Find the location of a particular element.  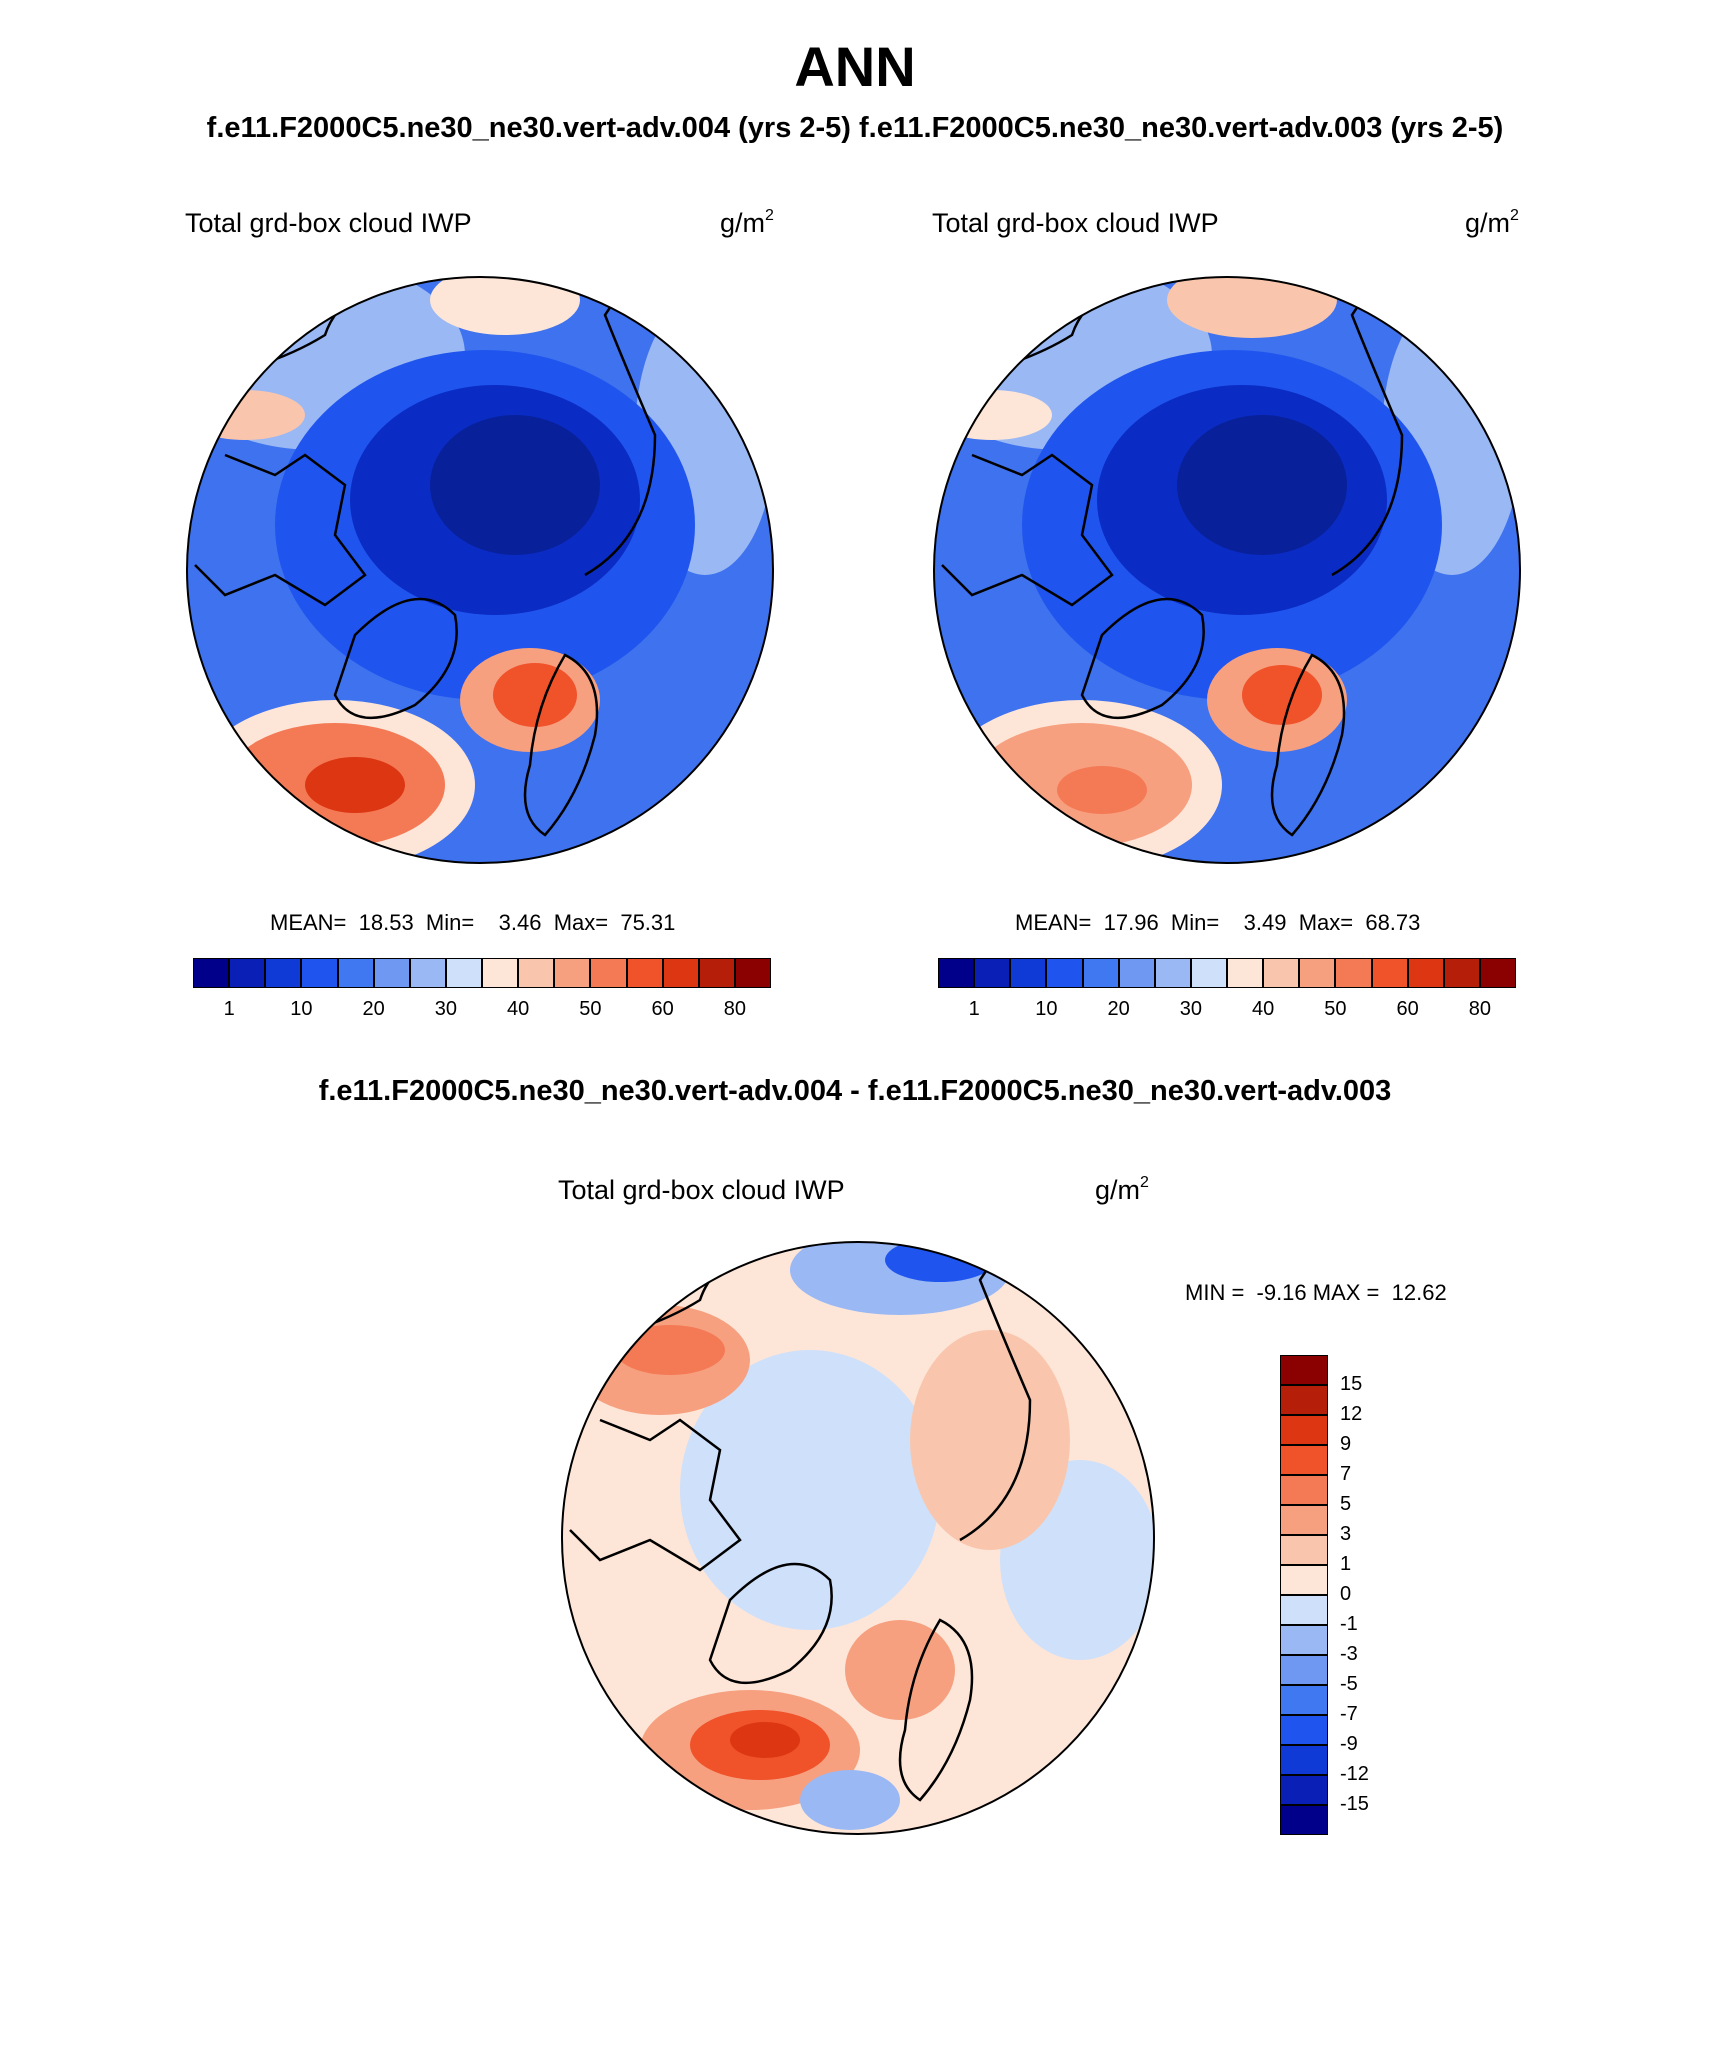

panel1-variable-label: Total grd-box cloud IWP is located at coordinates (328, 223).